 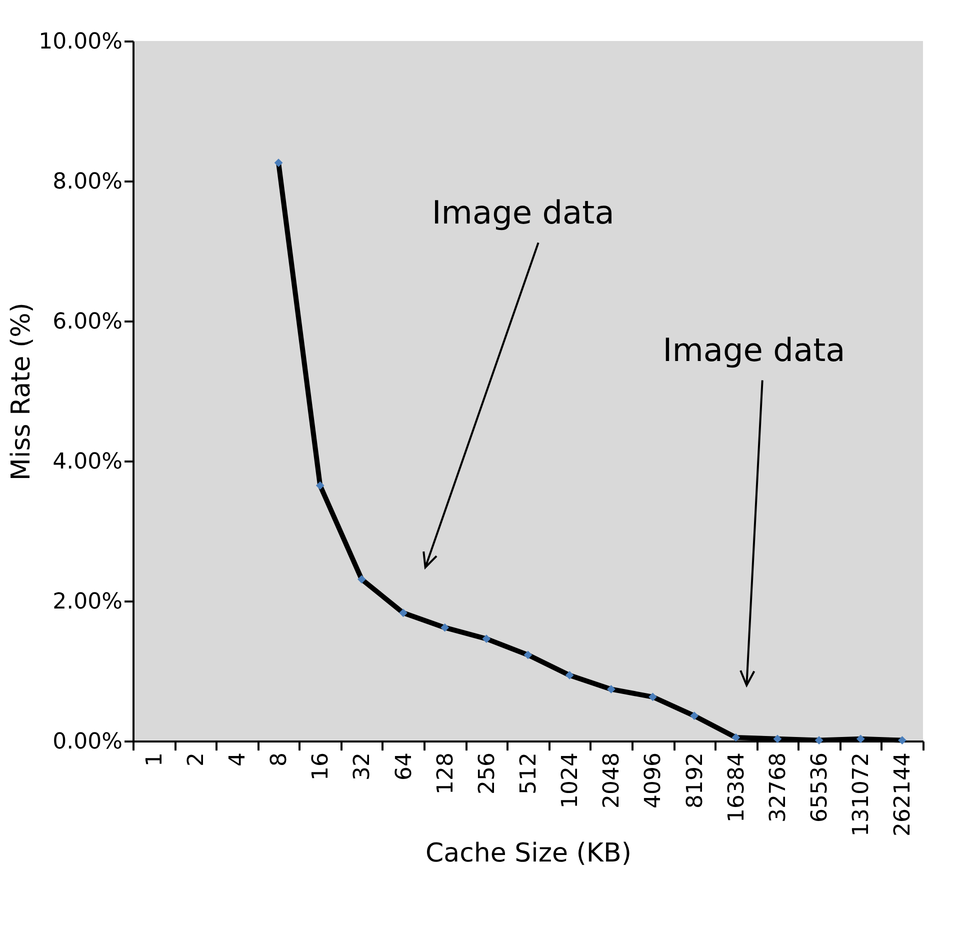 What do you see at coordinates (404, 766) in the screenshot?
I see `x-tick-label: 64` at bounding box center [404, 766].